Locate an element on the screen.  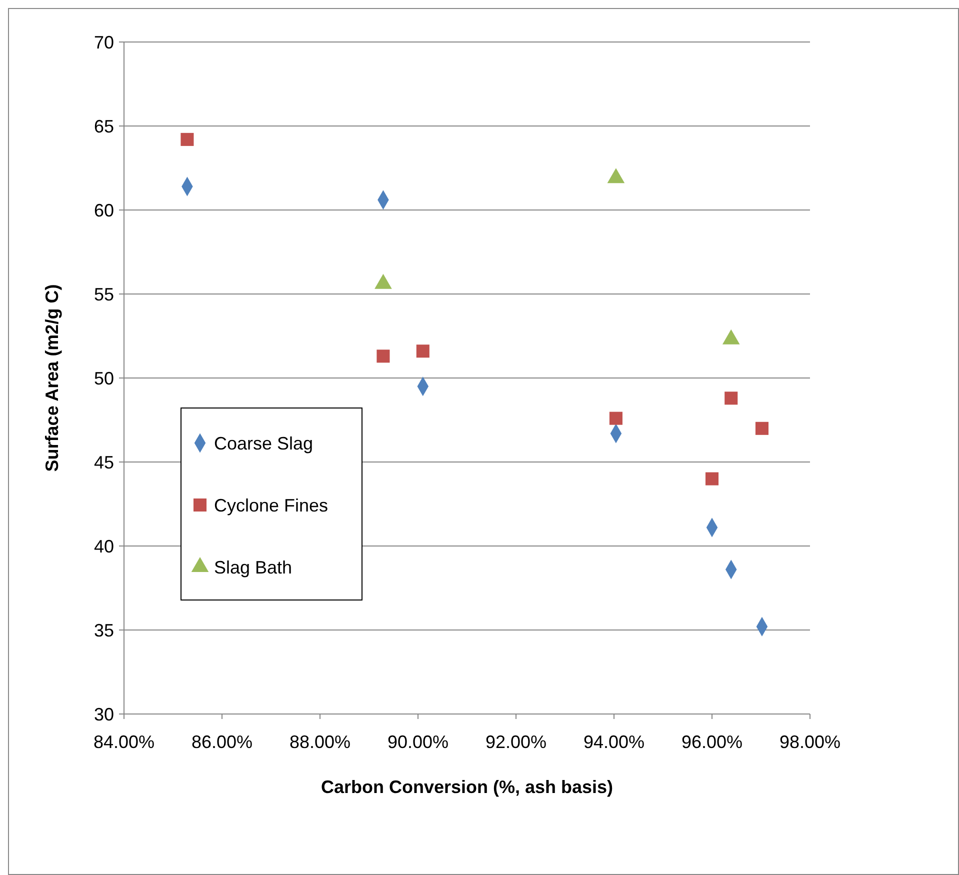
y-tick-label: 45 is located at coordinates (104, 462).